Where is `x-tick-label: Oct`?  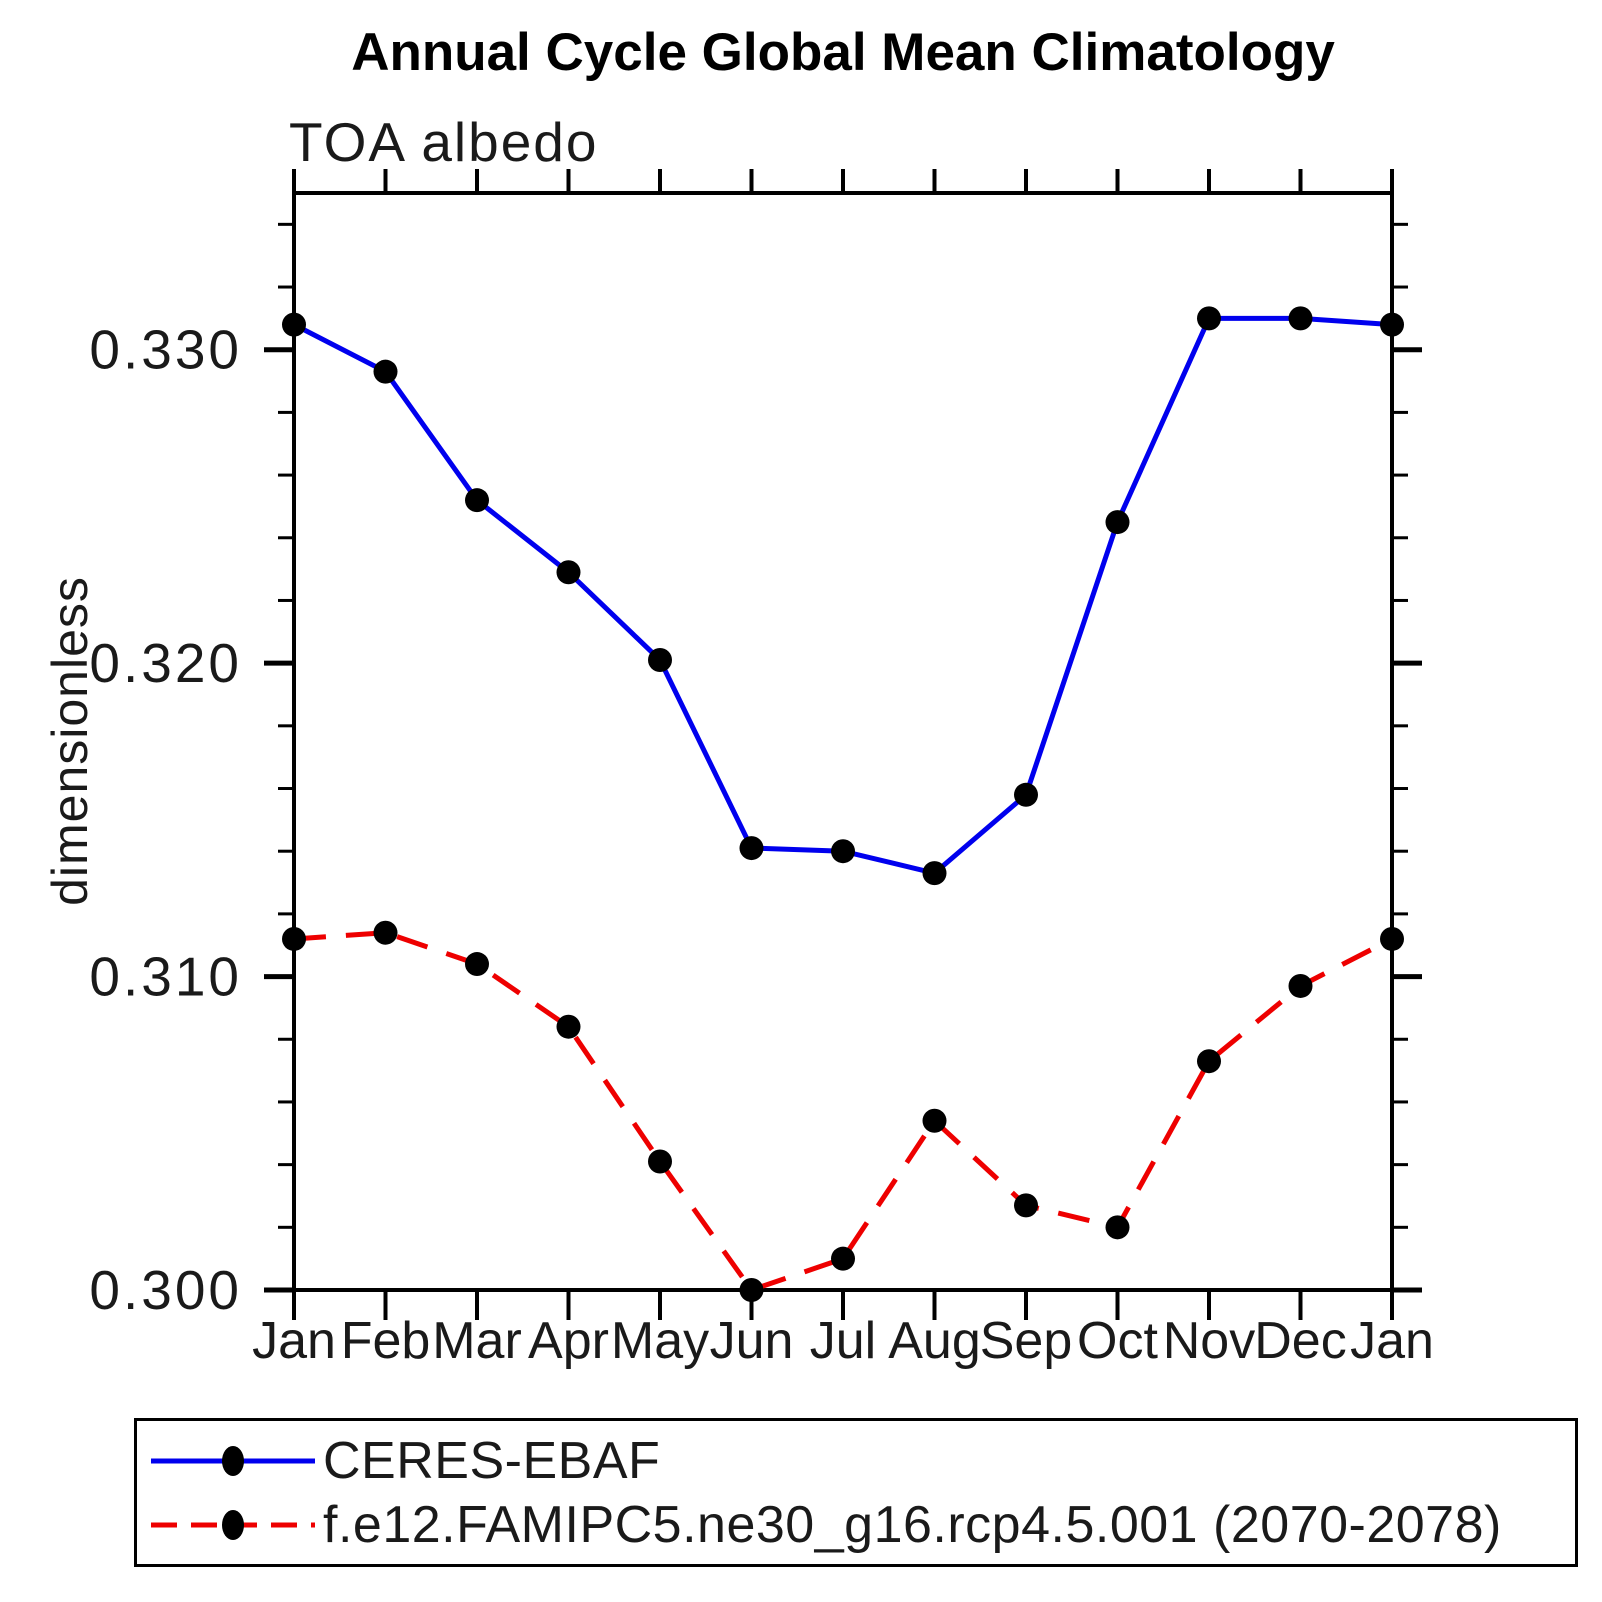
x-tick-label: Oct is located at coordinates (1117, 1341).